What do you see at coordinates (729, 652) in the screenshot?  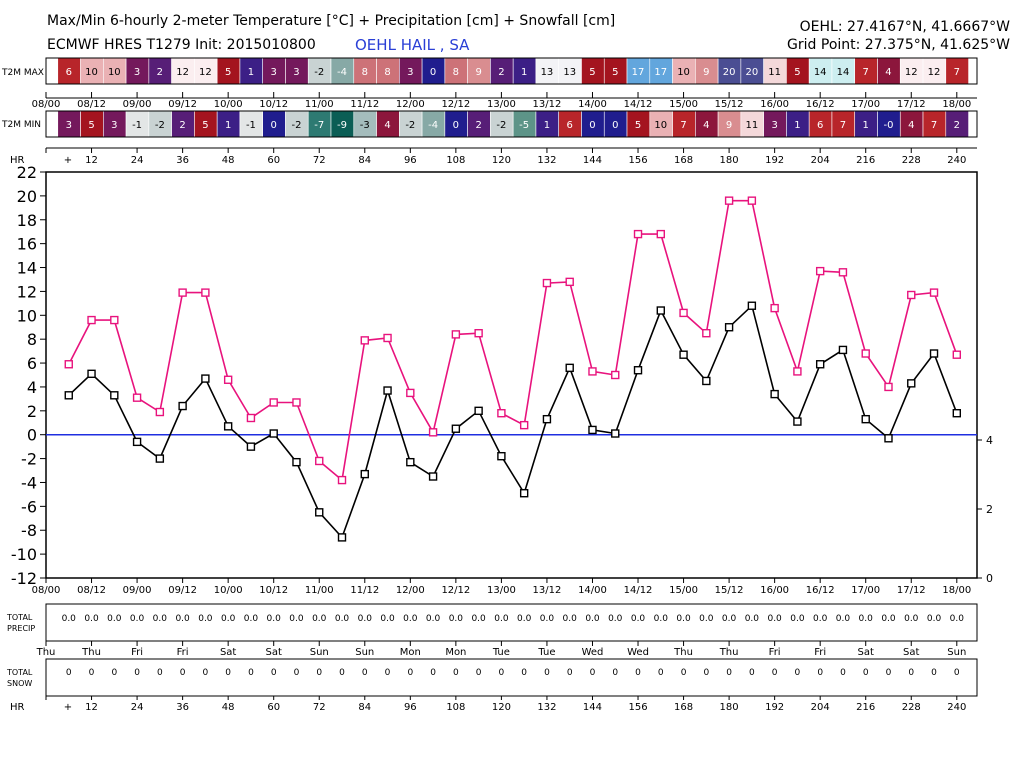 I see `day-label: Thu` at bounding box center [729, 652].